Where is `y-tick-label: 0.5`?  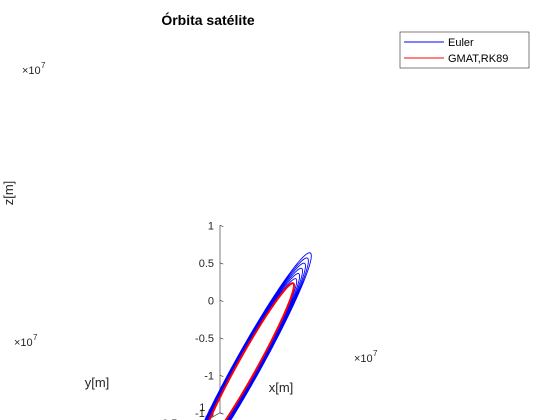
y-tick-label: 0.5 is located at coordinates (169, 419).